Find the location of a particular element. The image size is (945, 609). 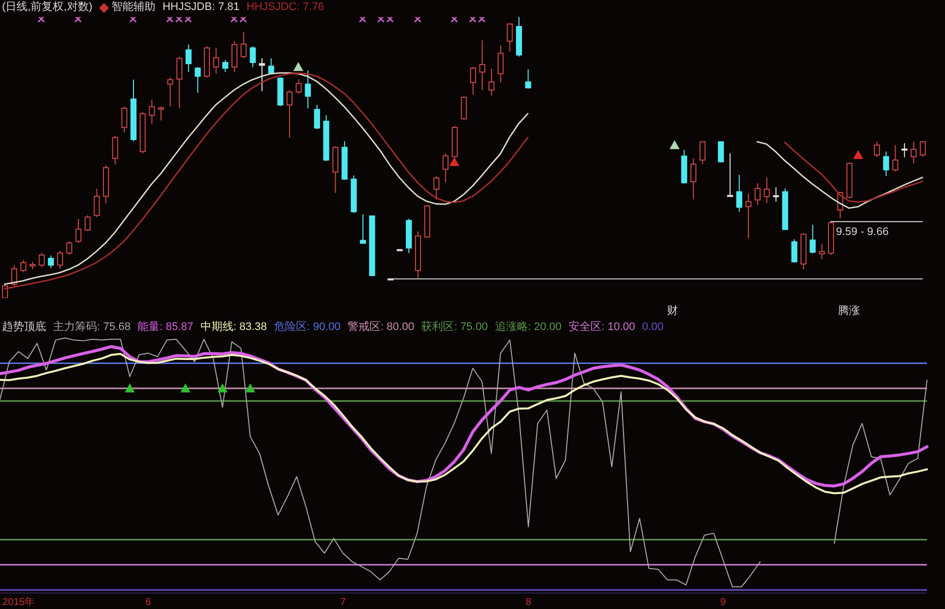

ref-line-label: 警戒区: 80.00 is located at coordinates (381, 327).